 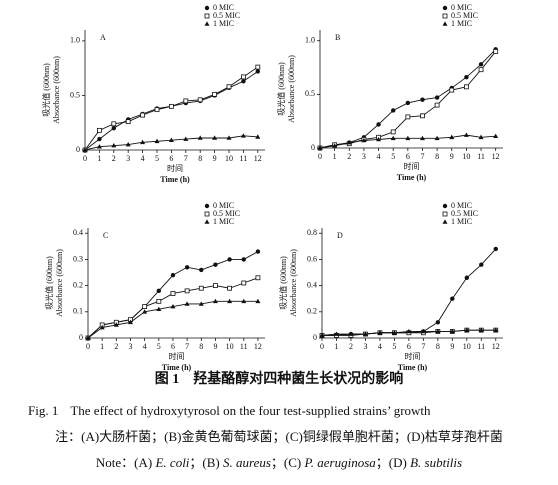 What do you see at coordinates (206, 463) in the screenshot?
I see `note-segment: ；(B)` at bounding box center [206, 463].